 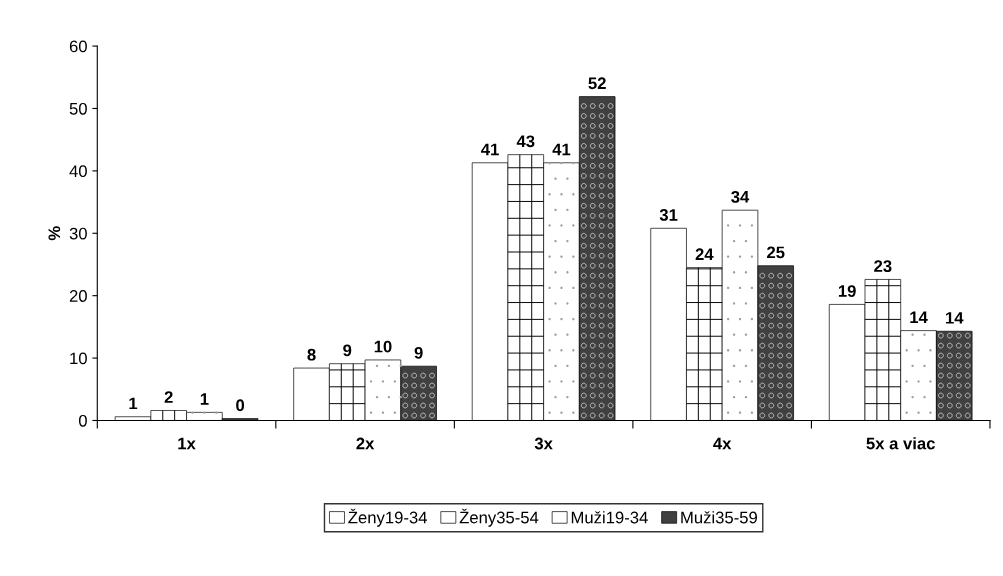 I want to click on y-tick-label: 40, so click(x=78, y=171).